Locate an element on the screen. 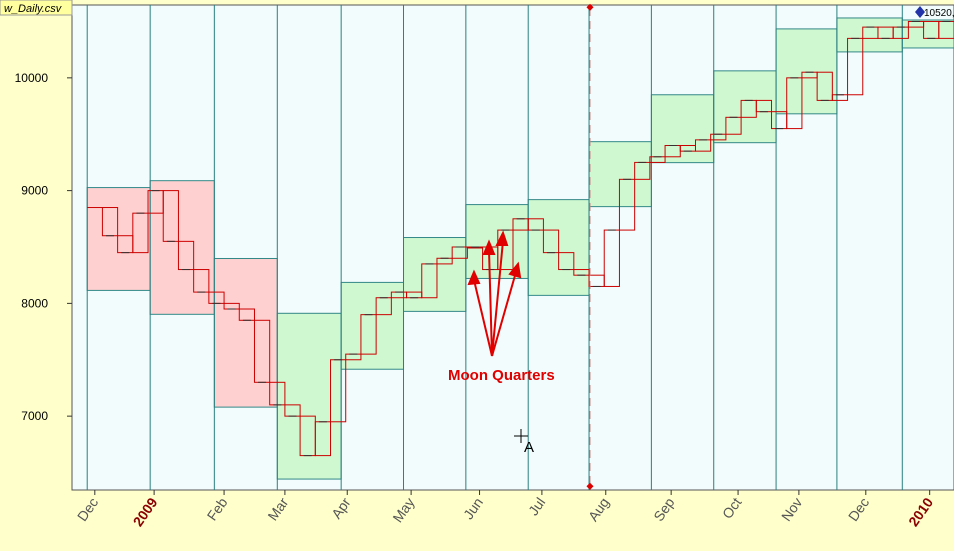  y-tick-label: 8000 is located at coordinates (34, 303).